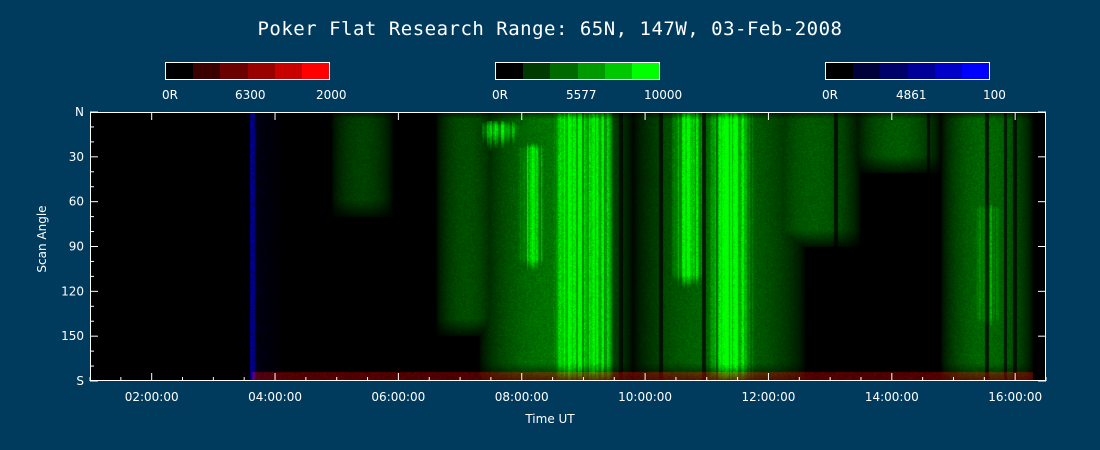 This screenshot has width=1100, height=450. What do you see at coordinates (398, 397) in the screenshot?
I see `x-tick-label-2: 06:00:00` at bounding box center [398, 397].